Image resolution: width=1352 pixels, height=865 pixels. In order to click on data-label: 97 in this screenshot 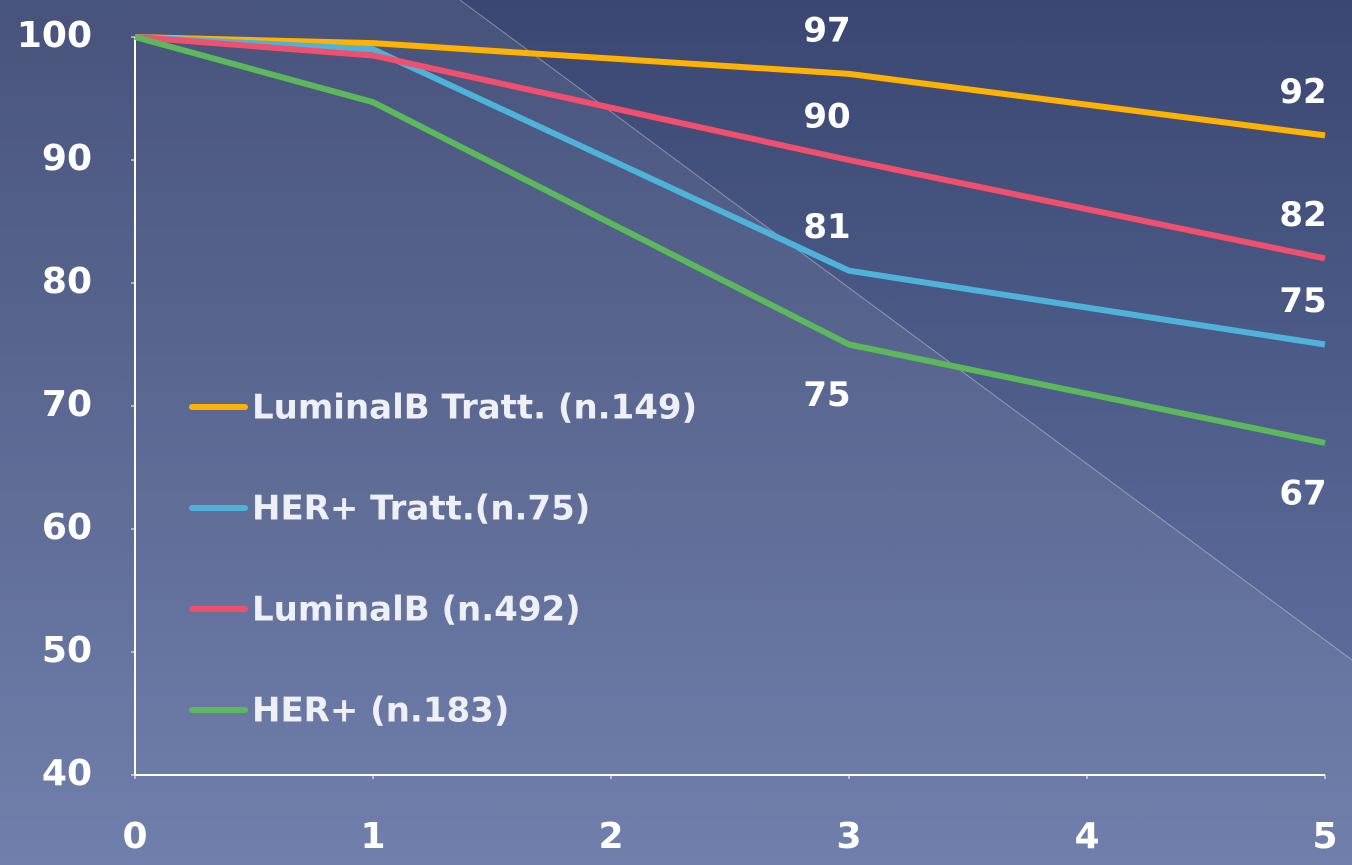, I will do `click(826, 30)`.